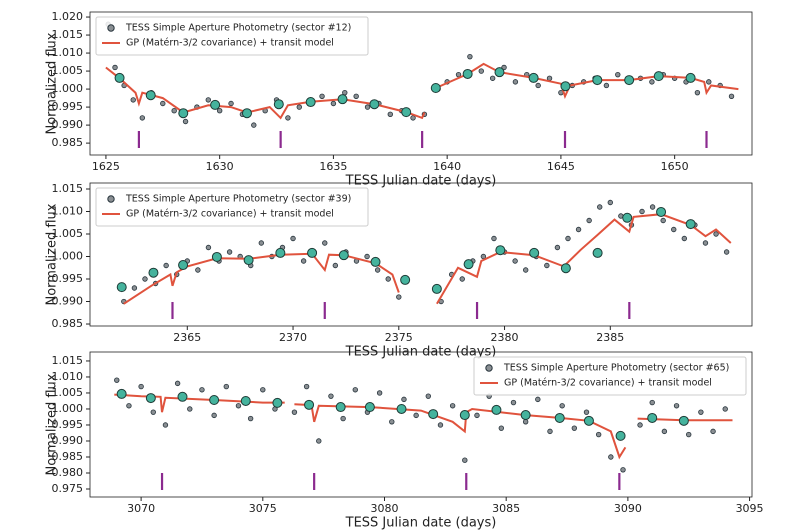 This screenshot has width=800, height=530. Describe the element at coordinates (141, 508) in the screenshot. I see `x-tick-label: 3070` at that location.